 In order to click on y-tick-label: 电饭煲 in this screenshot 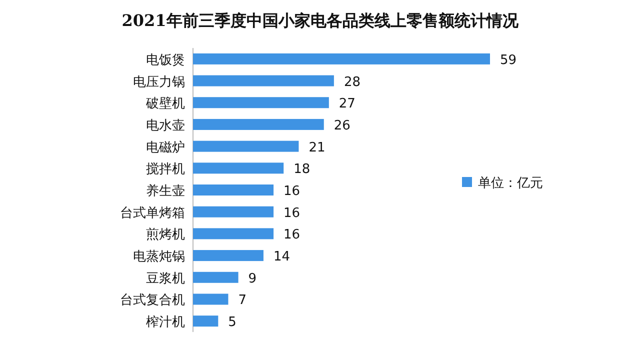, I will do `click(165, 60)`.